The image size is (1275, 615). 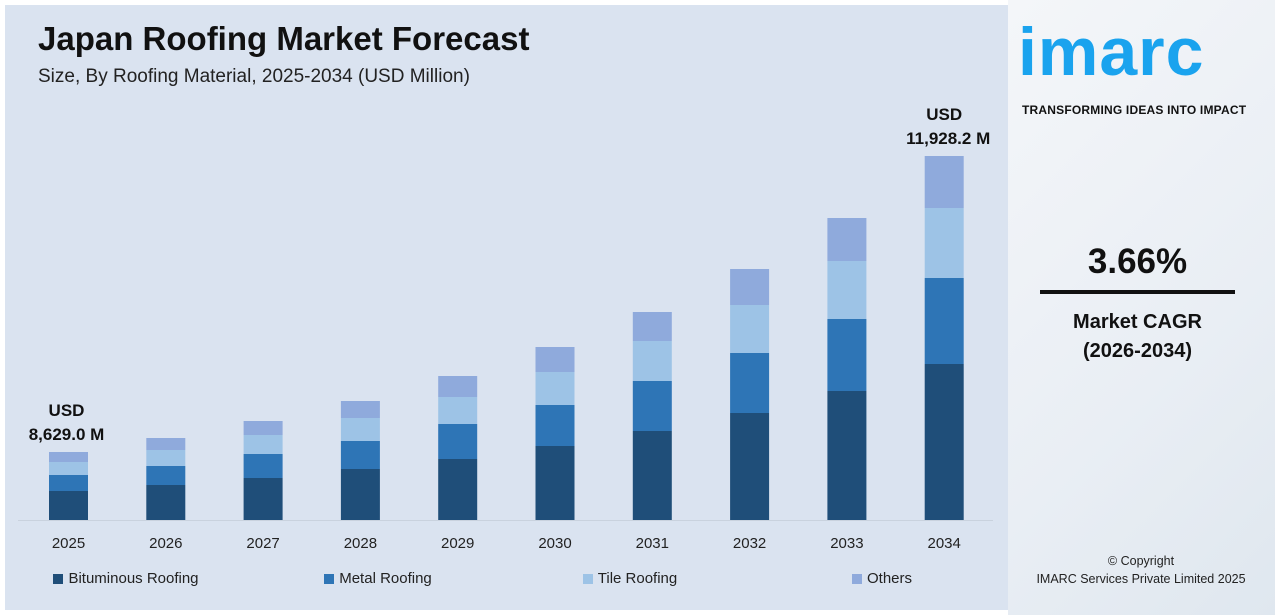 I want to click on bar-others-2033, so click(x=847, y=239).